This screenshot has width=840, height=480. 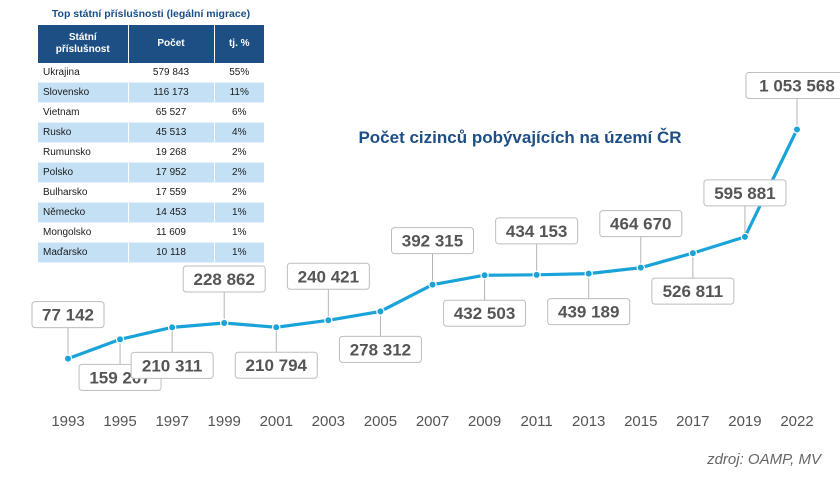 I want to click on nationality-cell: Polsko, so click(x=83, y=172).